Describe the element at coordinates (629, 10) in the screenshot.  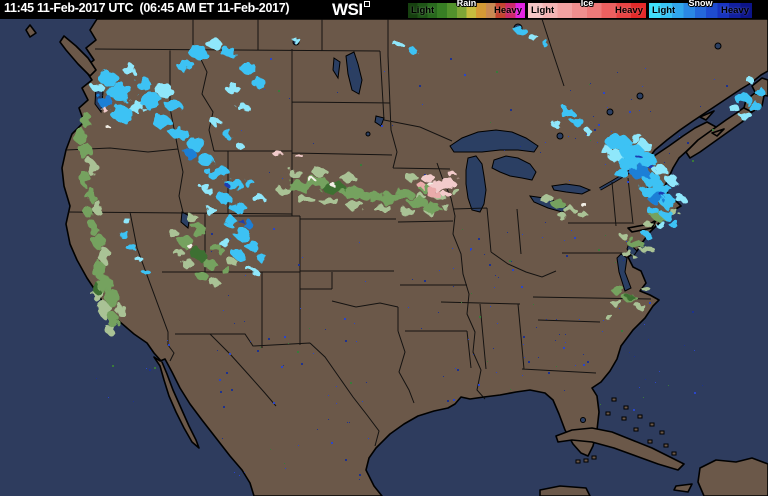
I see `legend-ice-heavy-label: Heavy` at that location.